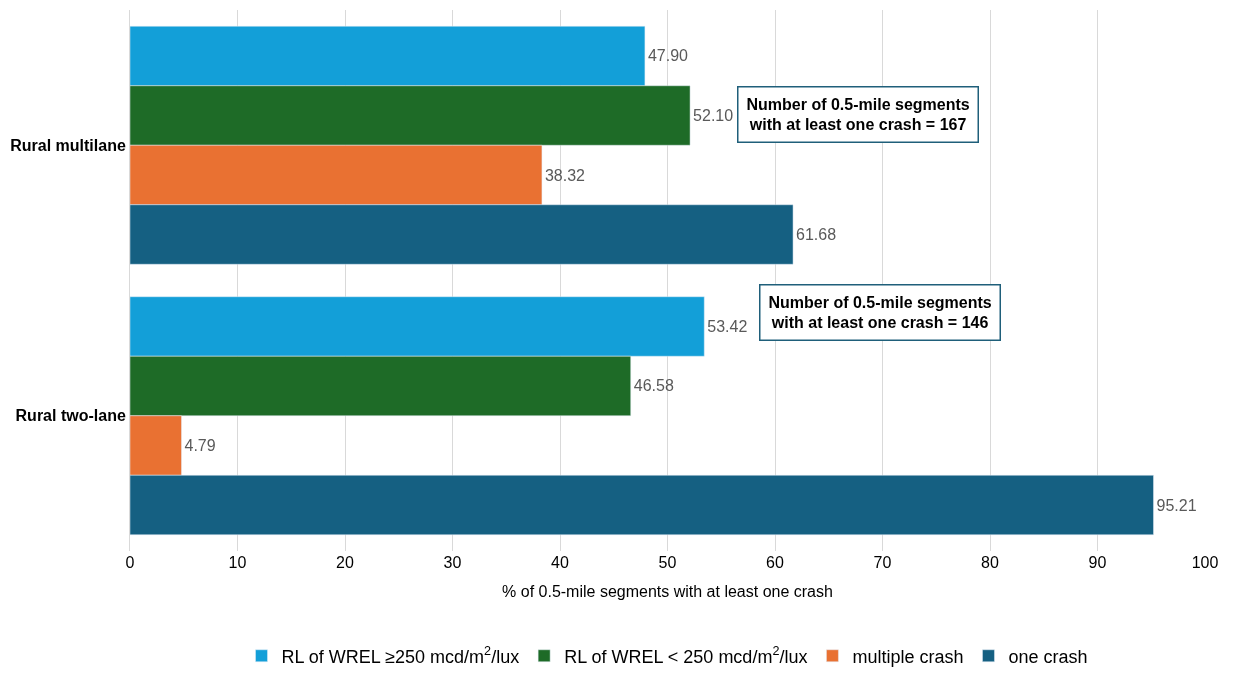 The image size is (1245, 685). Describe the element at coordinates (1205, 562) in the screenshot. I see `x-tick-label: 100` at that location.